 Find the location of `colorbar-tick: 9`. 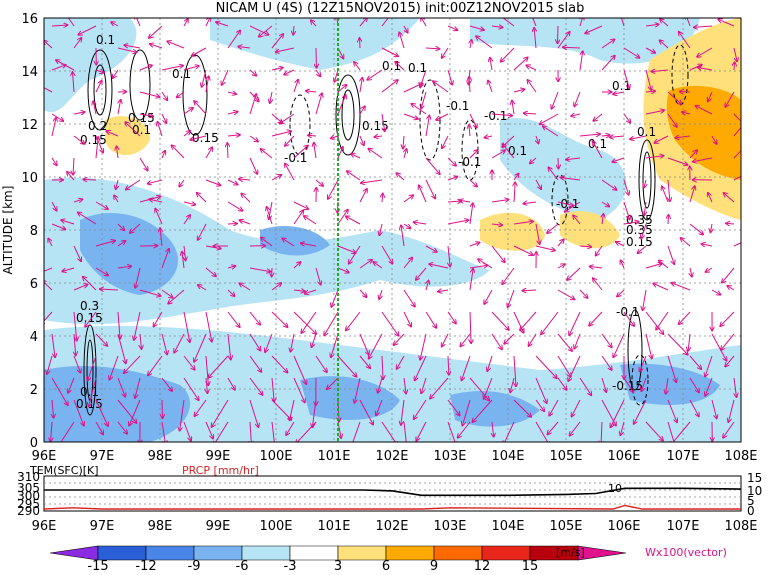

colorbar-tick: 9 is located at coordinates (434, 566).